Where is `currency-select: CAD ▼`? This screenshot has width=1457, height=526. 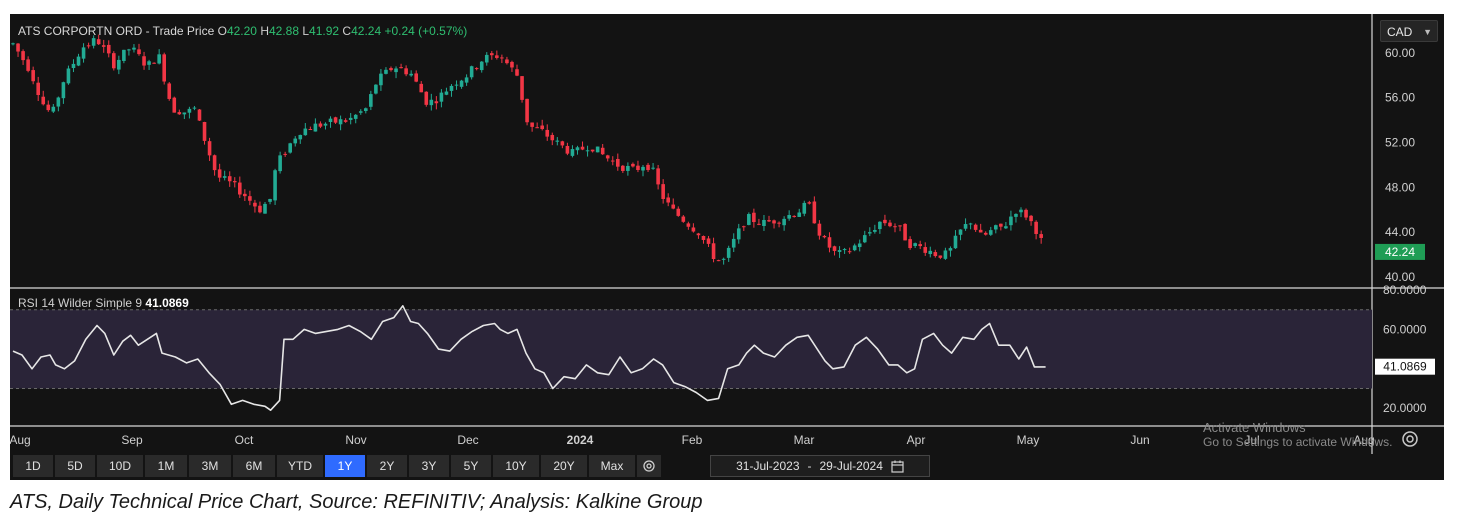
currency-select: CAD ▼ is located at coordinates (1409, 31).